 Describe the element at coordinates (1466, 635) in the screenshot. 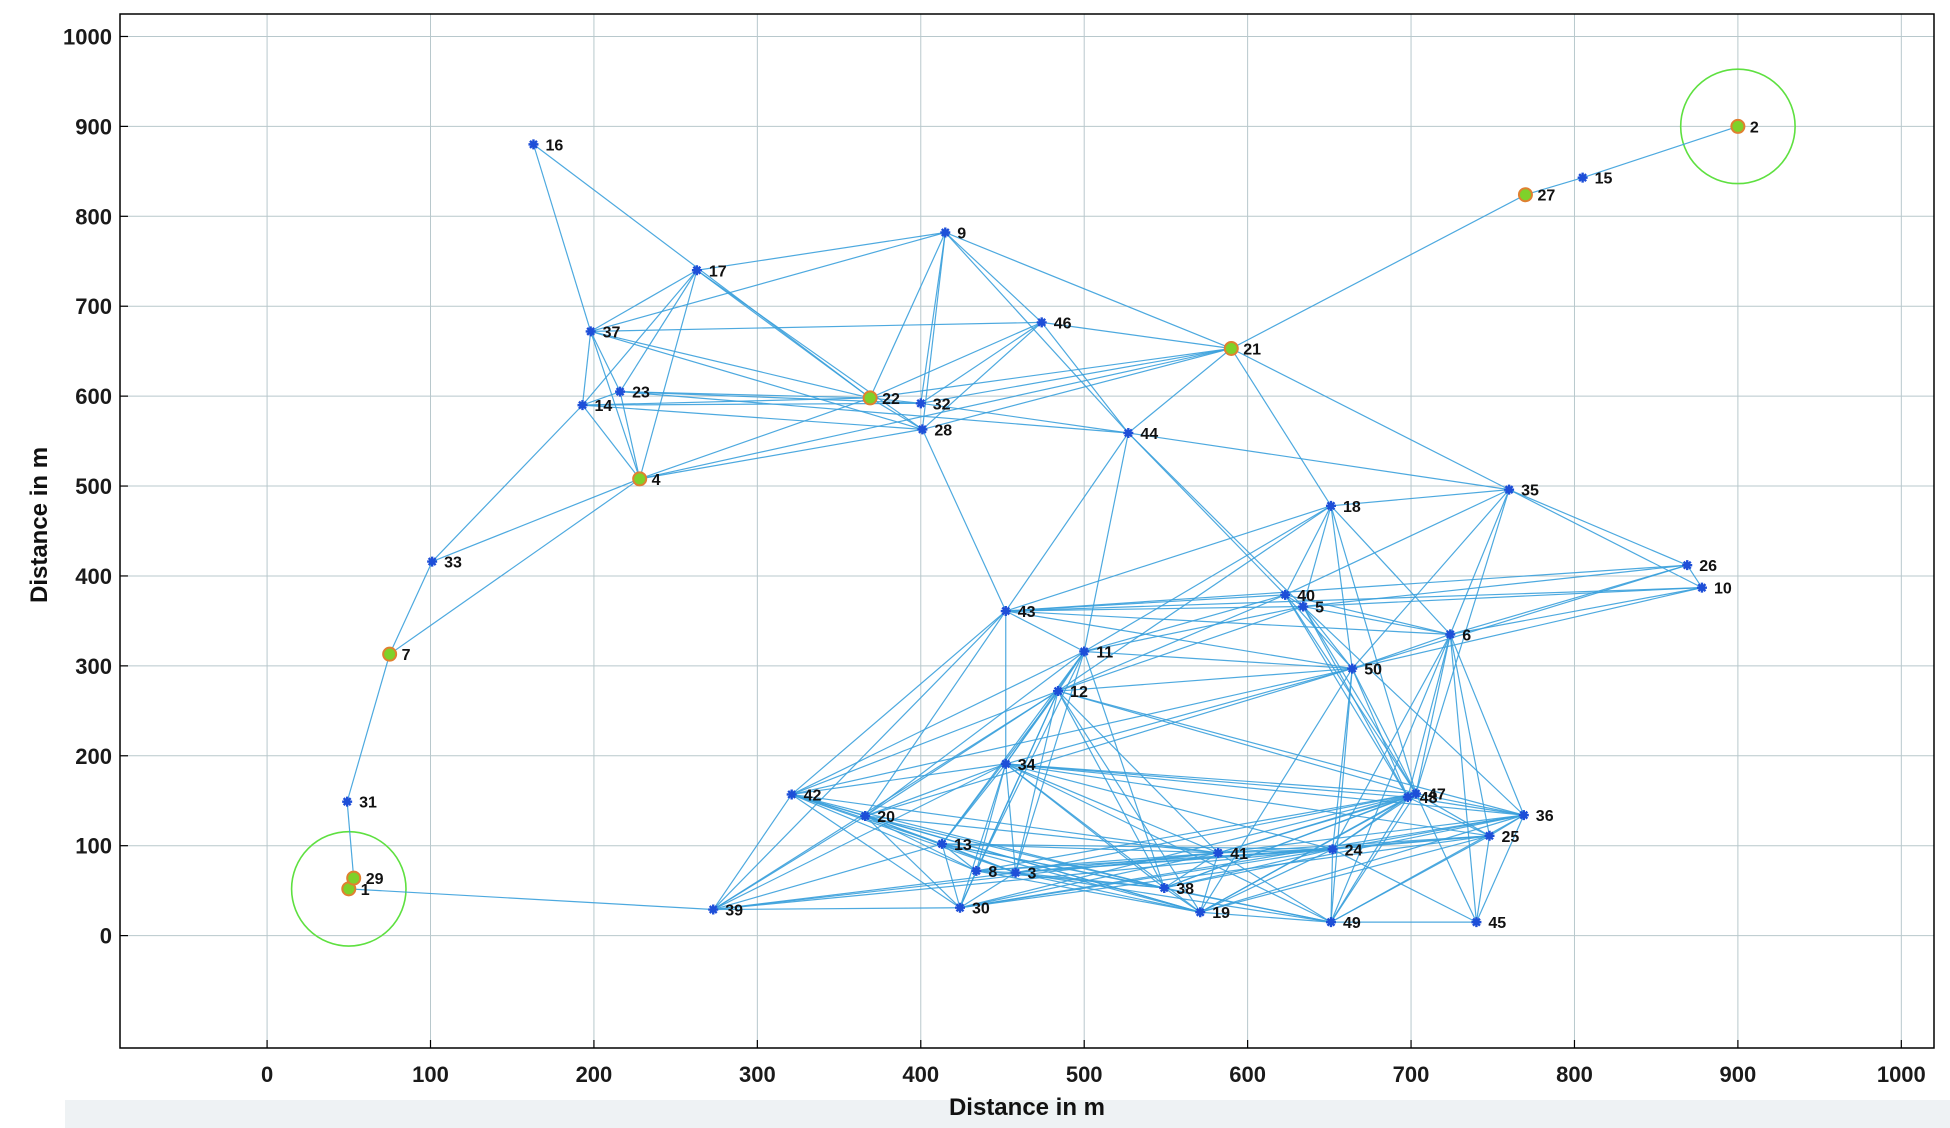

I see `node-label-6: 6` at that location.